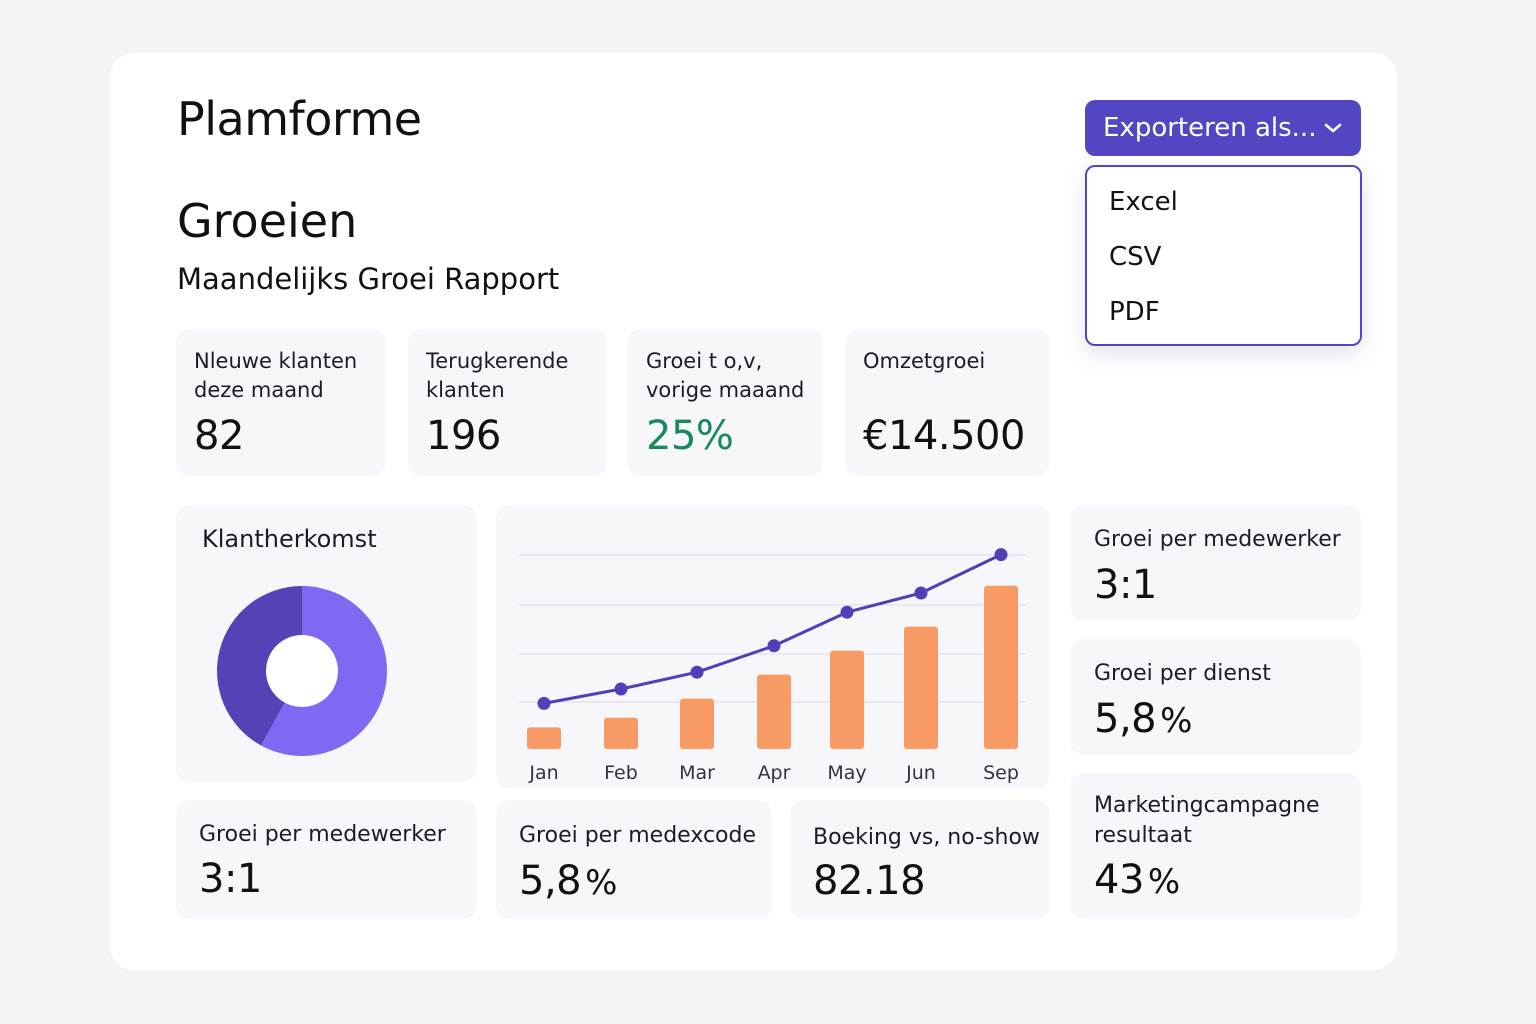  I want to click on chevron-down-icon, so click(1333, 128).